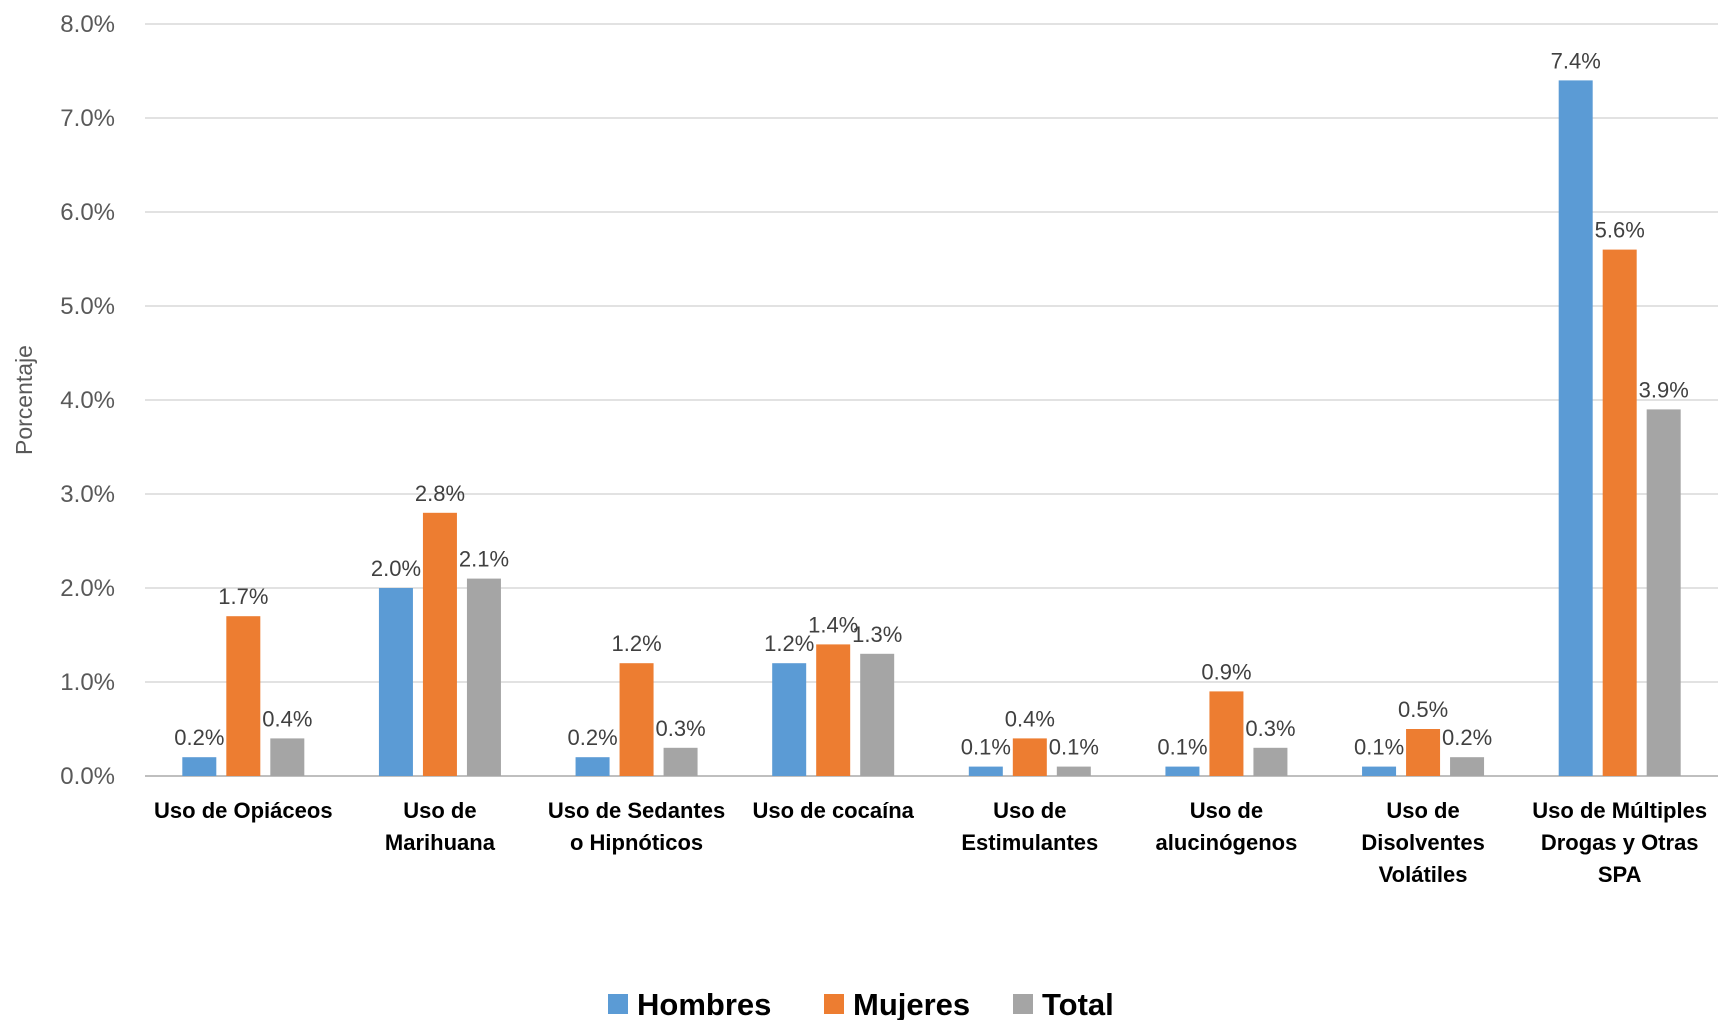 The width and height of the screenshot is (1718, 1025). What do you see at coordinates (1620, 230) in the screenshot?
I see `data-label: 5.6%` at bounding box center [1620, 230].